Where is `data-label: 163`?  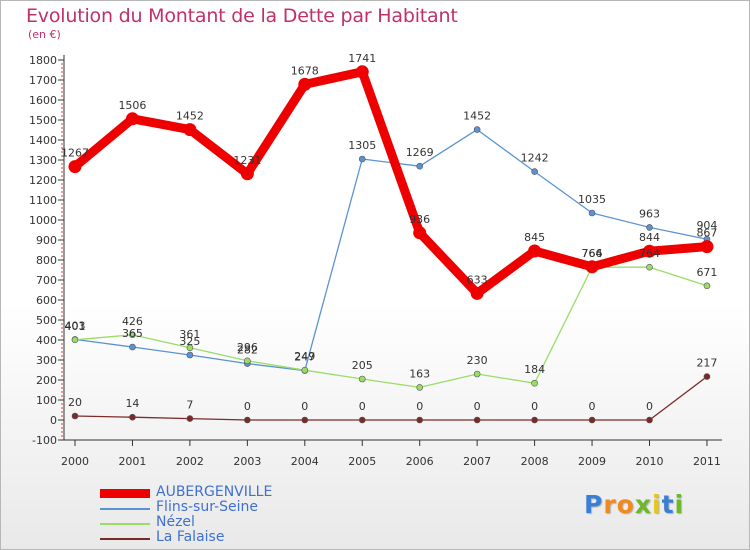
data-label: 163 is located at coordinates (419, 373).